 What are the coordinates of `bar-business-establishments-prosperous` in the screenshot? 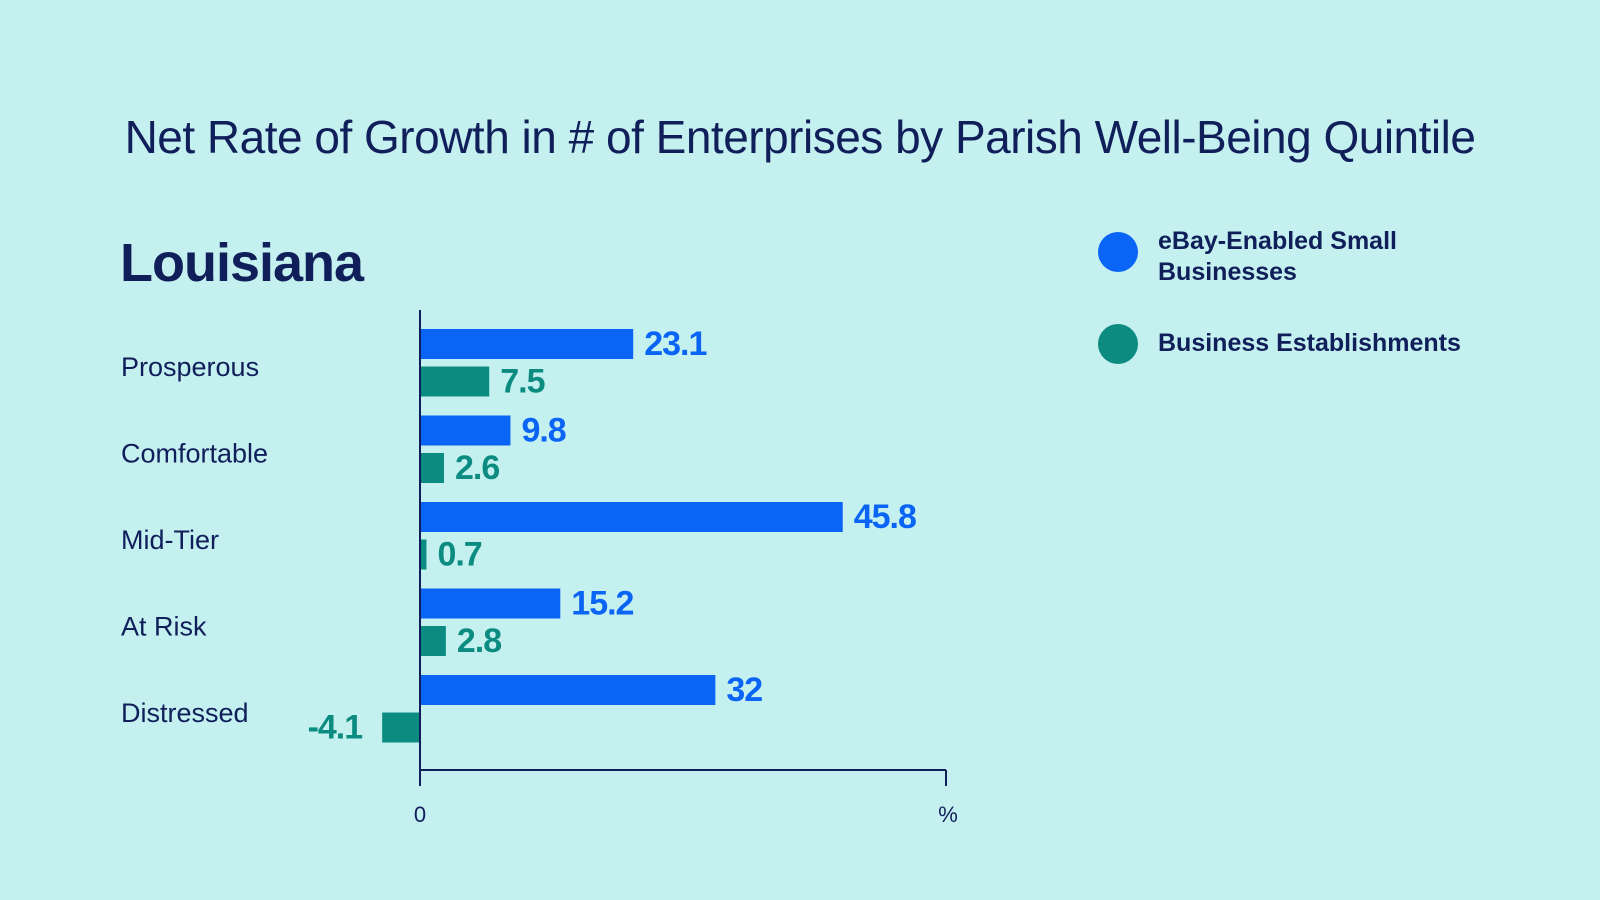 It's located at (455, 381).